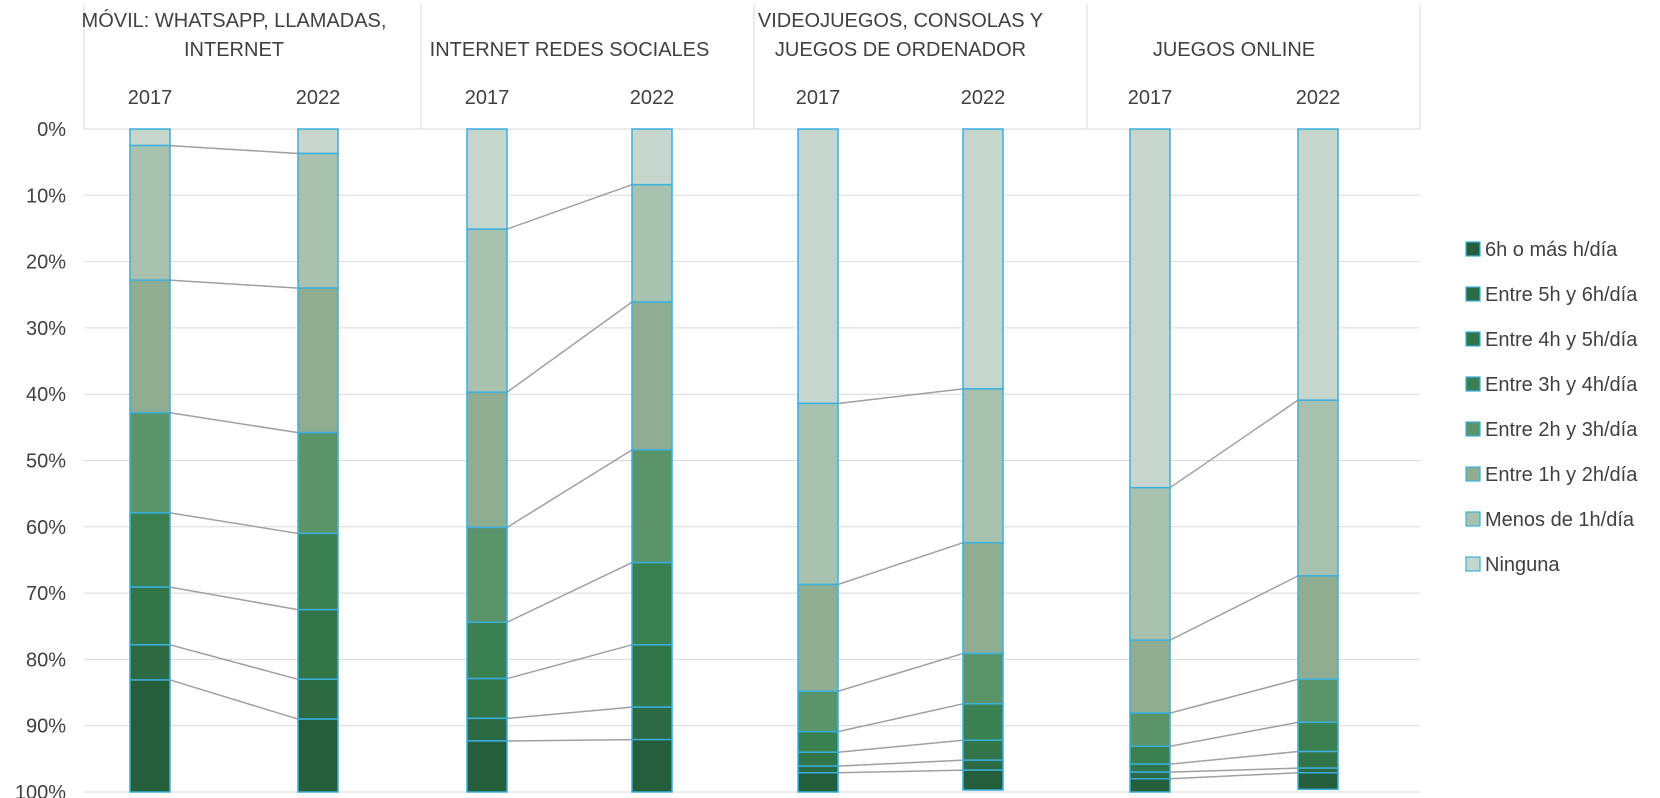 This screenshot has height=798, width=1660. What do you see at coordinates (46, 196) in the screenshot?
I see `y-tick-label: 10%` at bounding box center [46, 196].